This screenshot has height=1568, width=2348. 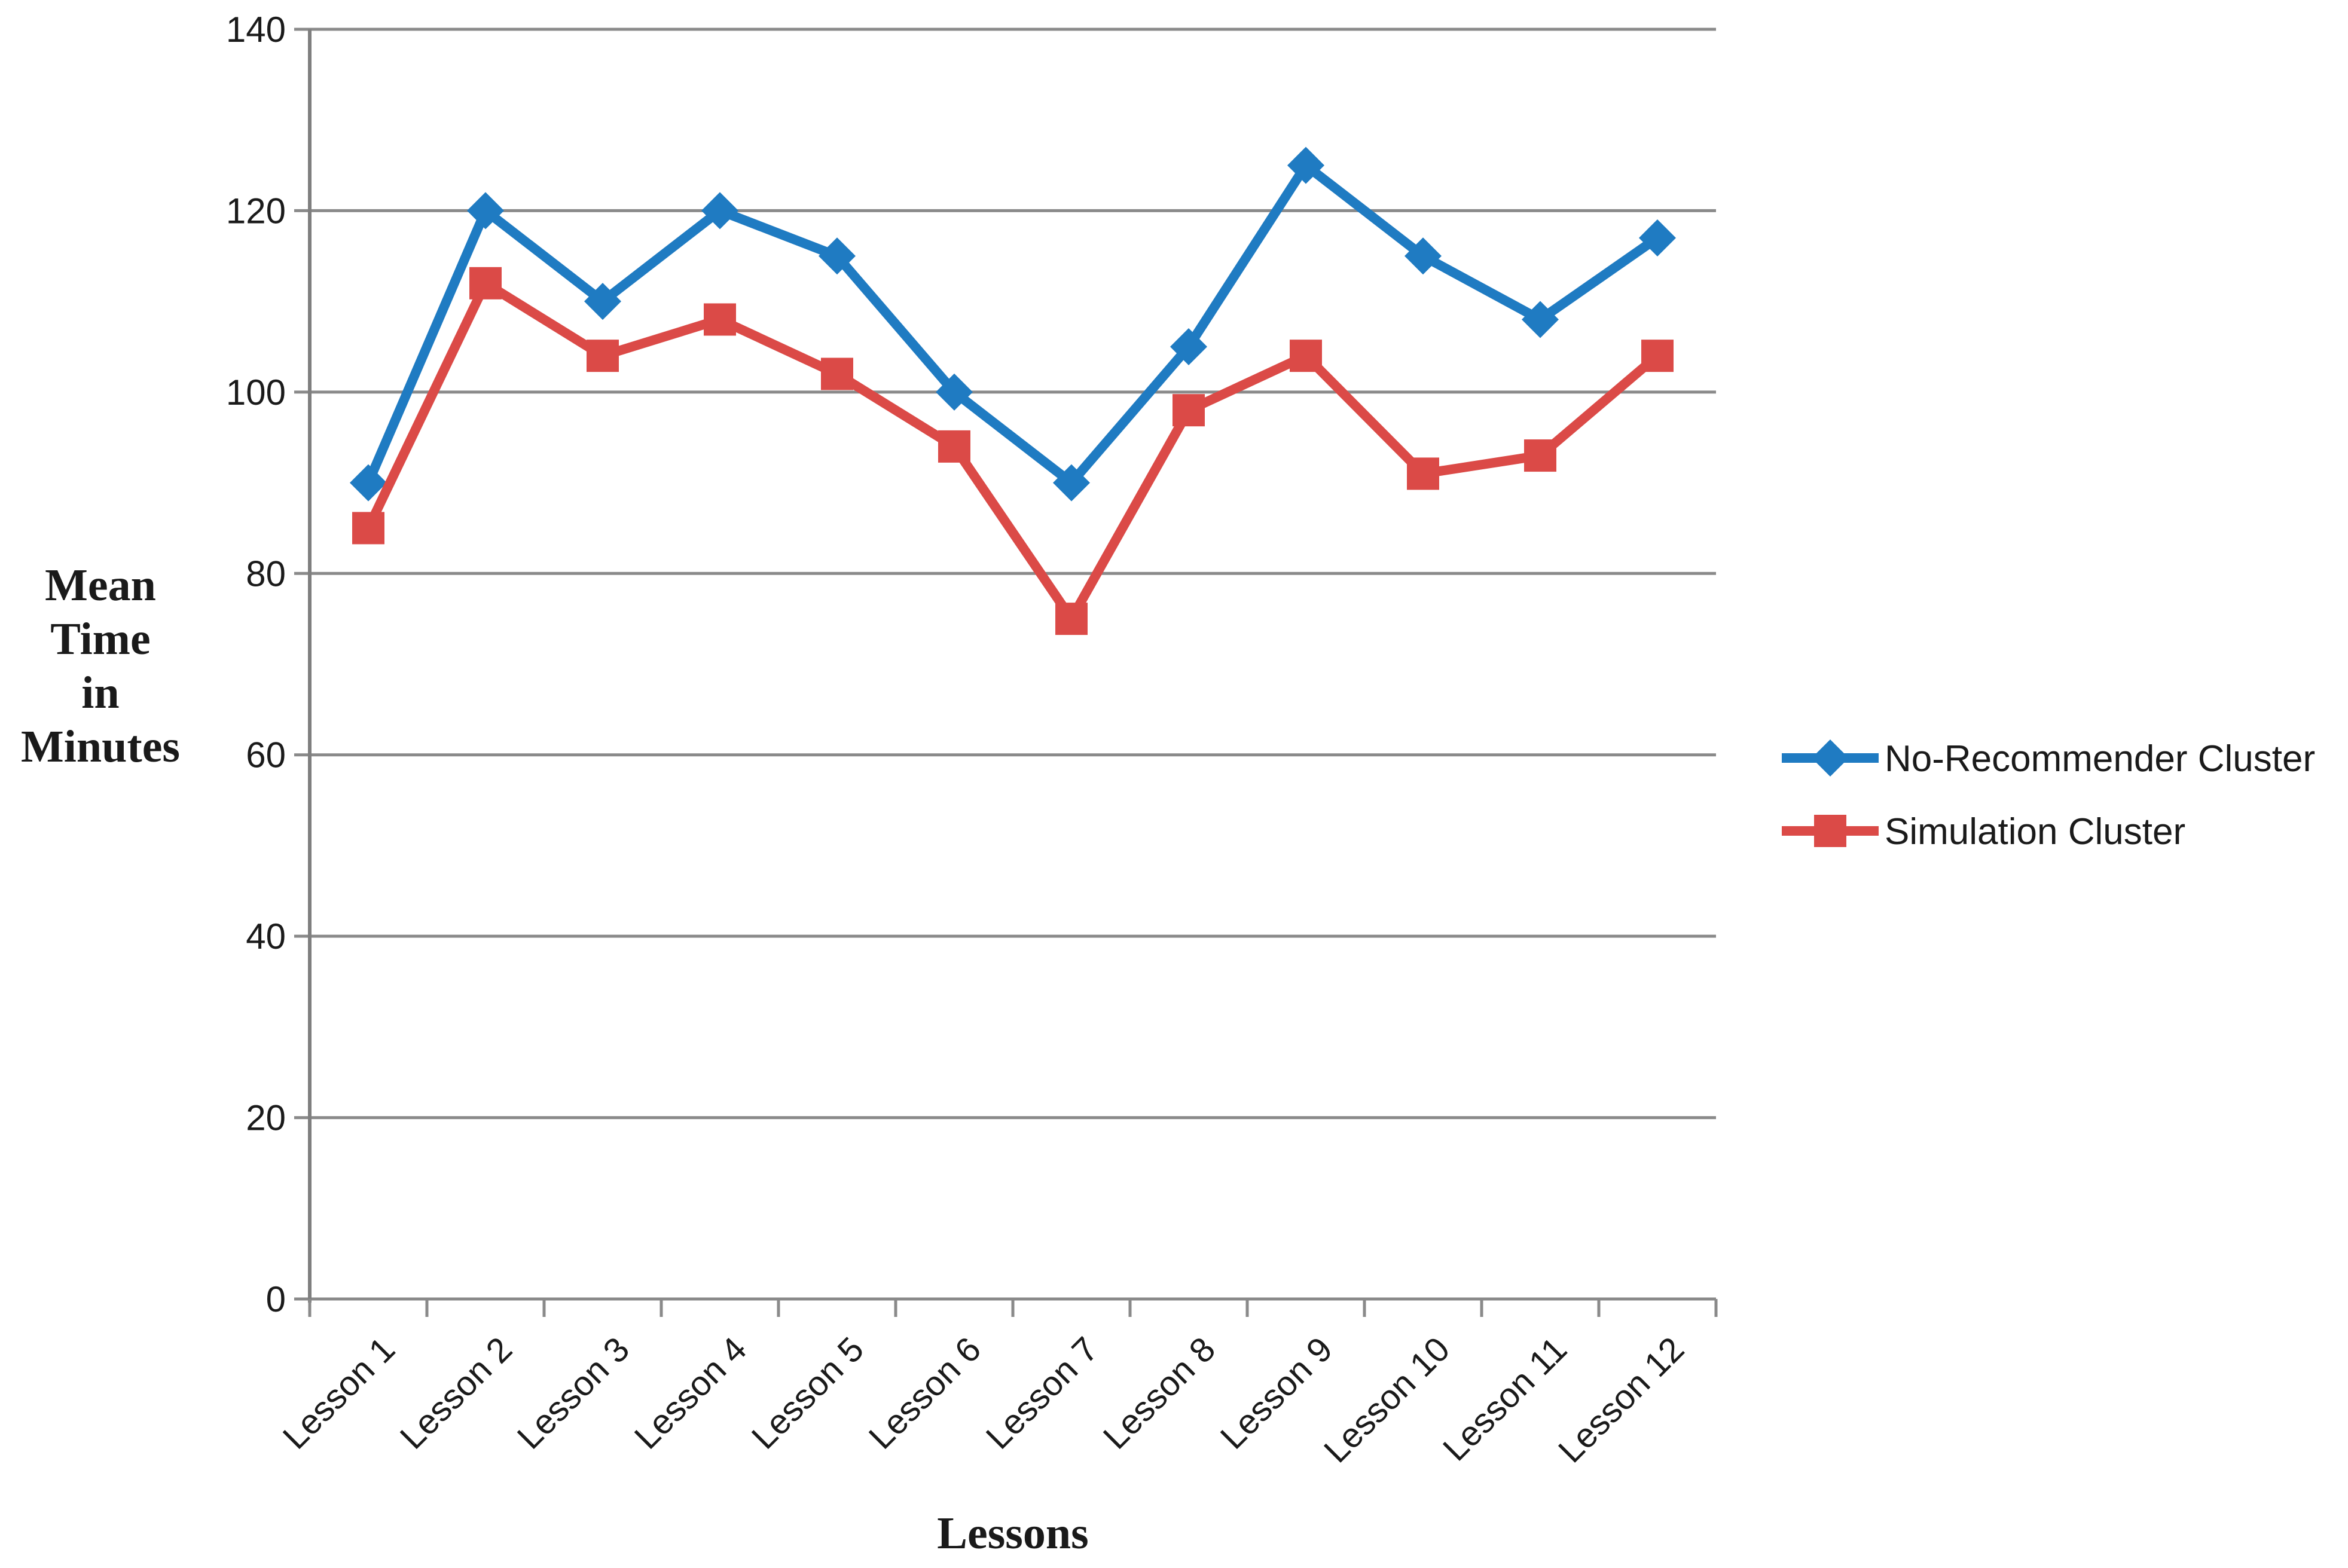 I want to click on x-tick-label-lesson-1: Lesson 1, so click(x=339, y=1393).